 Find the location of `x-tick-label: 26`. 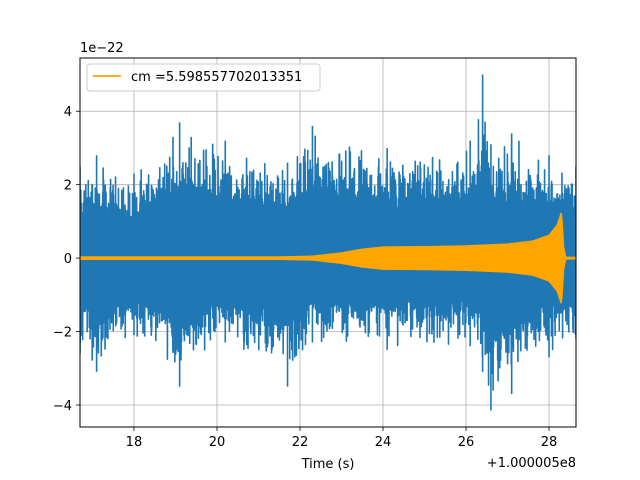

x-tick-label: 26 is located at coordinates (466, 442).